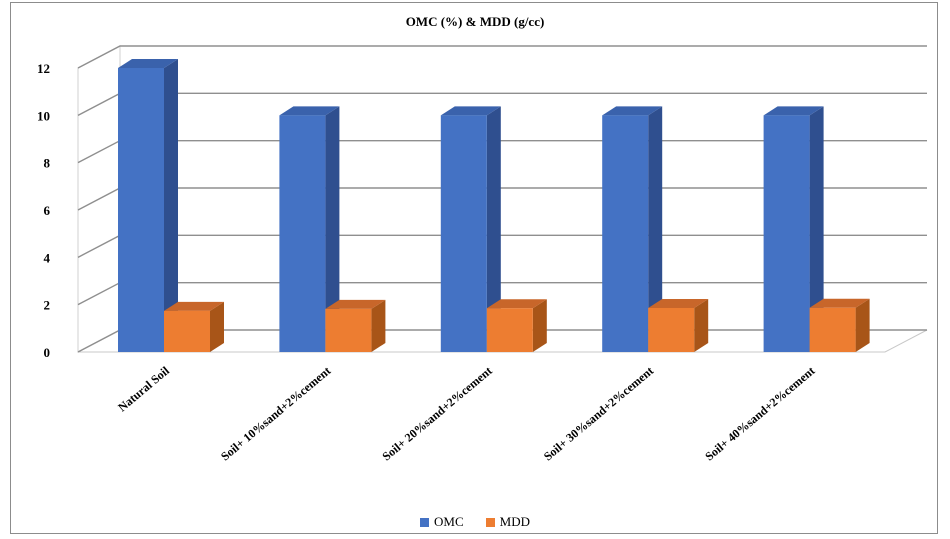  I want to click on y-tick-label-5: 10, so click(43, 115).